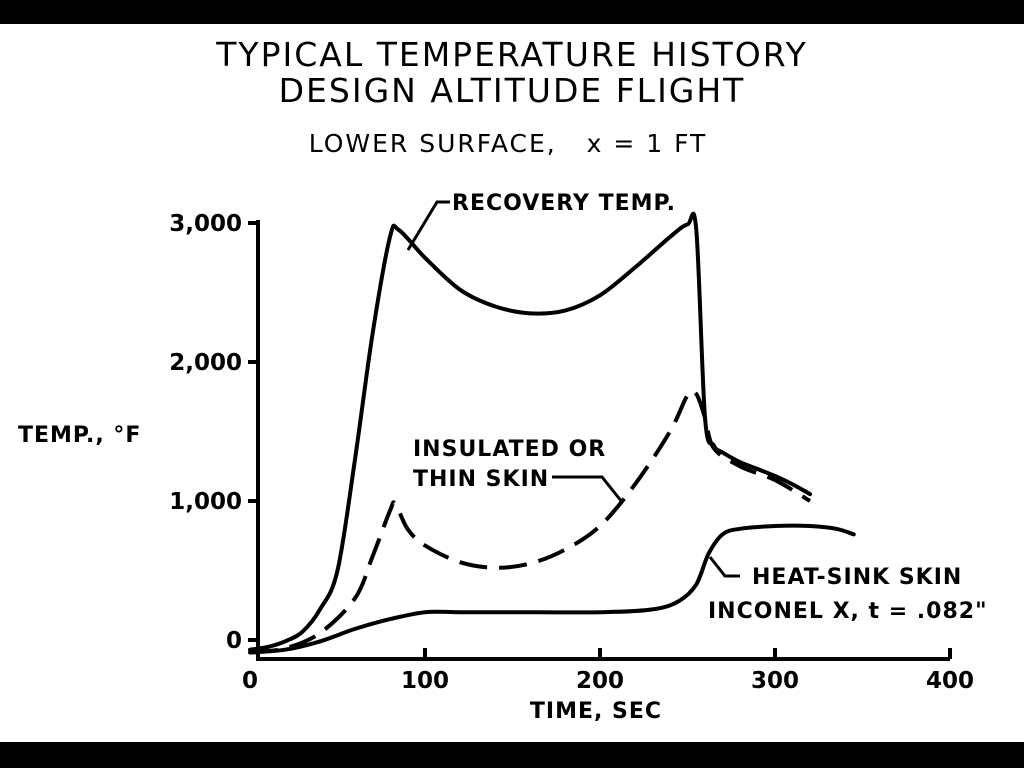 The height and width of the screenshot is (768, 1024). What do you see at coordinates (205, 363) in the screenshot?
I see `y-tick-label: 2,000` at bounding box center [205, 363].